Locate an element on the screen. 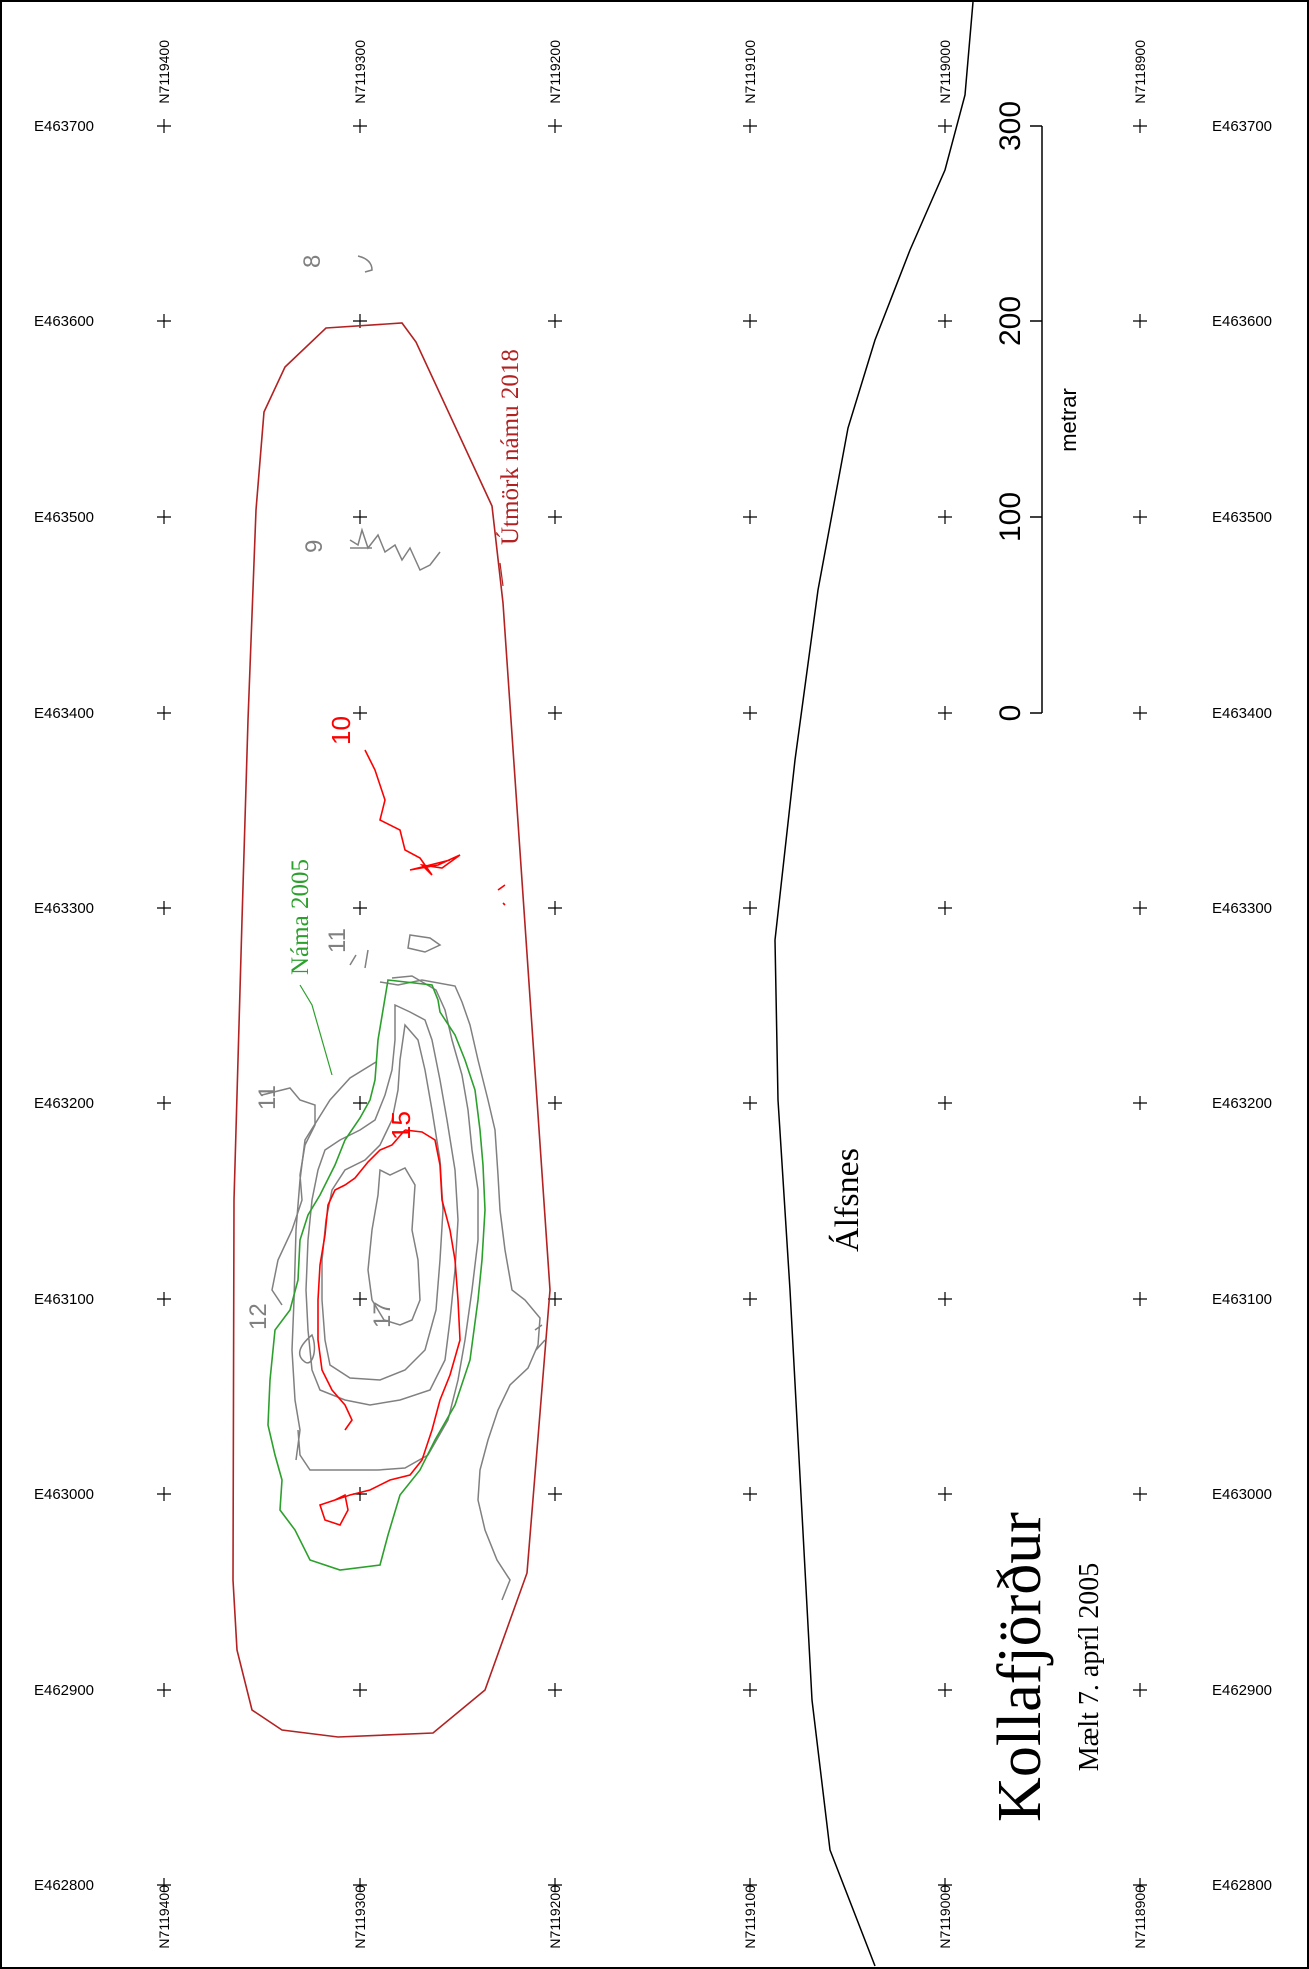 The width and height of the screenshot is (1309, 1969). easting-label-right: E463700 is located at coordinates (1242, 126).